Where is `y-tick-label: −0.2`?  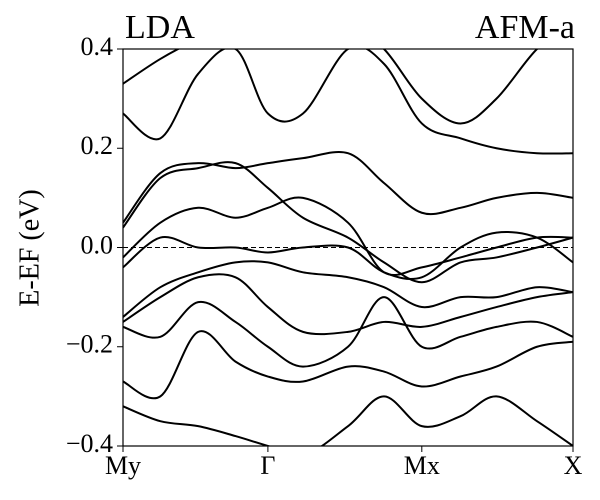
y-tick-label: −0.2 is located at coordinates (89, 344).